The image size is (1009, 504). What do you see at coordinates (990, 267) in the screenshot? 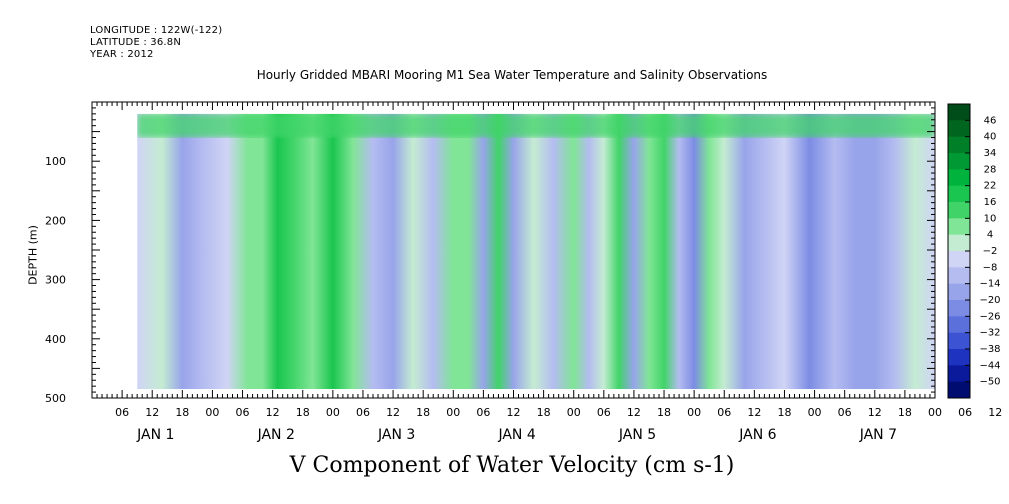
I see `colorbar-tick-label: −8` at bounding box center [990, 267].